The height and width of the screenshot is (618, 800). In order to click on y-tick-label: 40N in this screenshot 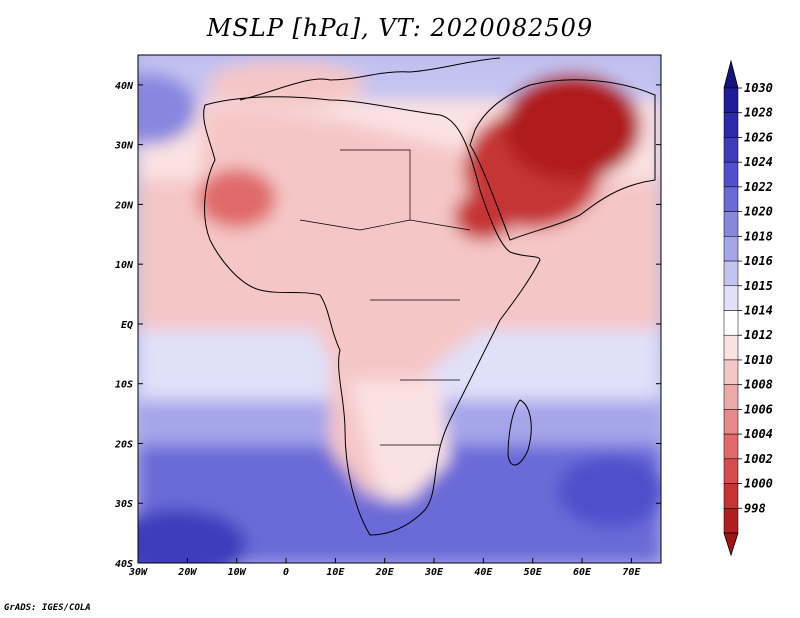, I will do `click(124, 86)`.